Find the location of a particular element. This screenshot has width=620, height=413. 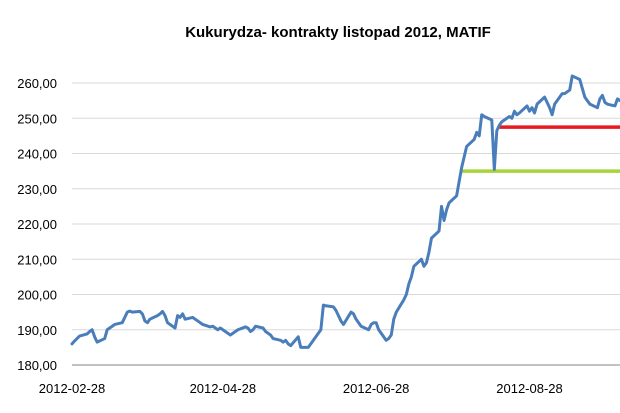

y-tick-label: 260,00 is located at coordinates (37, 83).